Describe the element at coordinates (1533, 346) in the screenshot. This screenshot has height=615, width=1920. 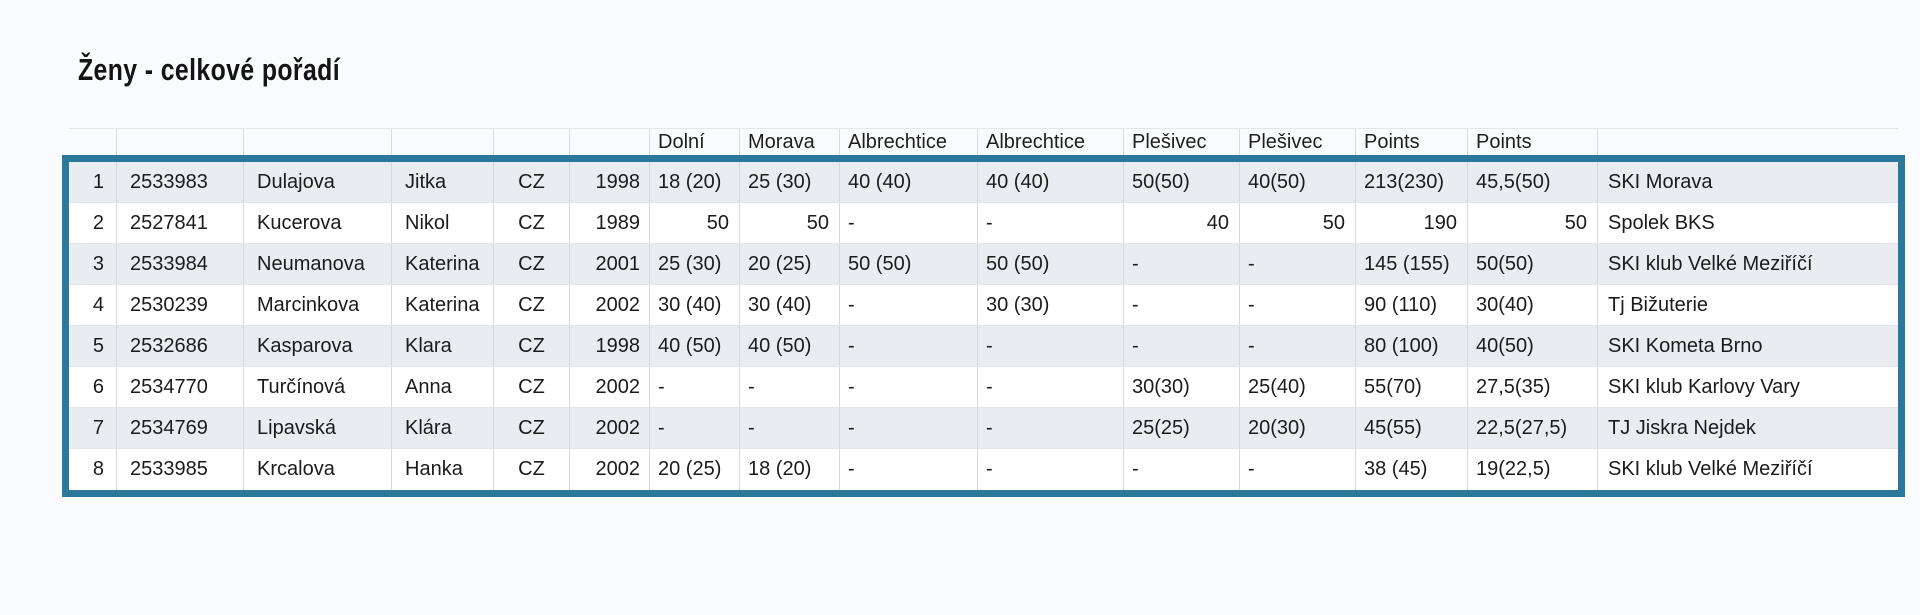
I see `table-cell: 40(50)` at that location.